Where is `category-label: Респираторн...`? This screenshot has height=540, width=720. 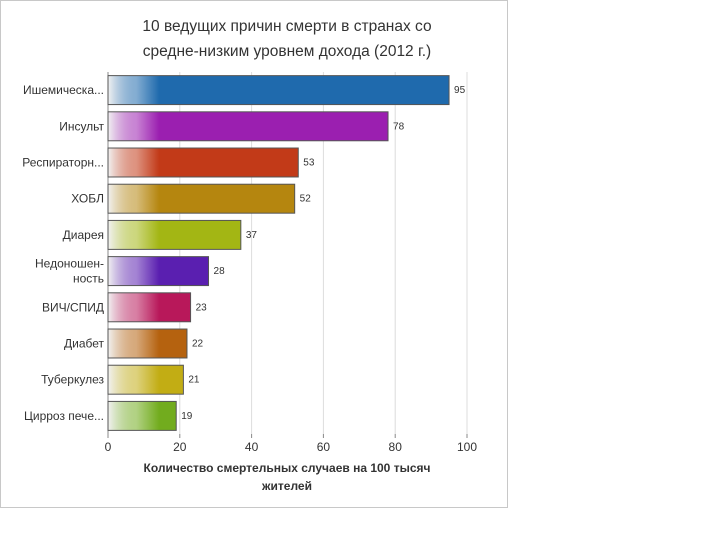
category-label: Респираторн... is located at coordinates (63, 163).